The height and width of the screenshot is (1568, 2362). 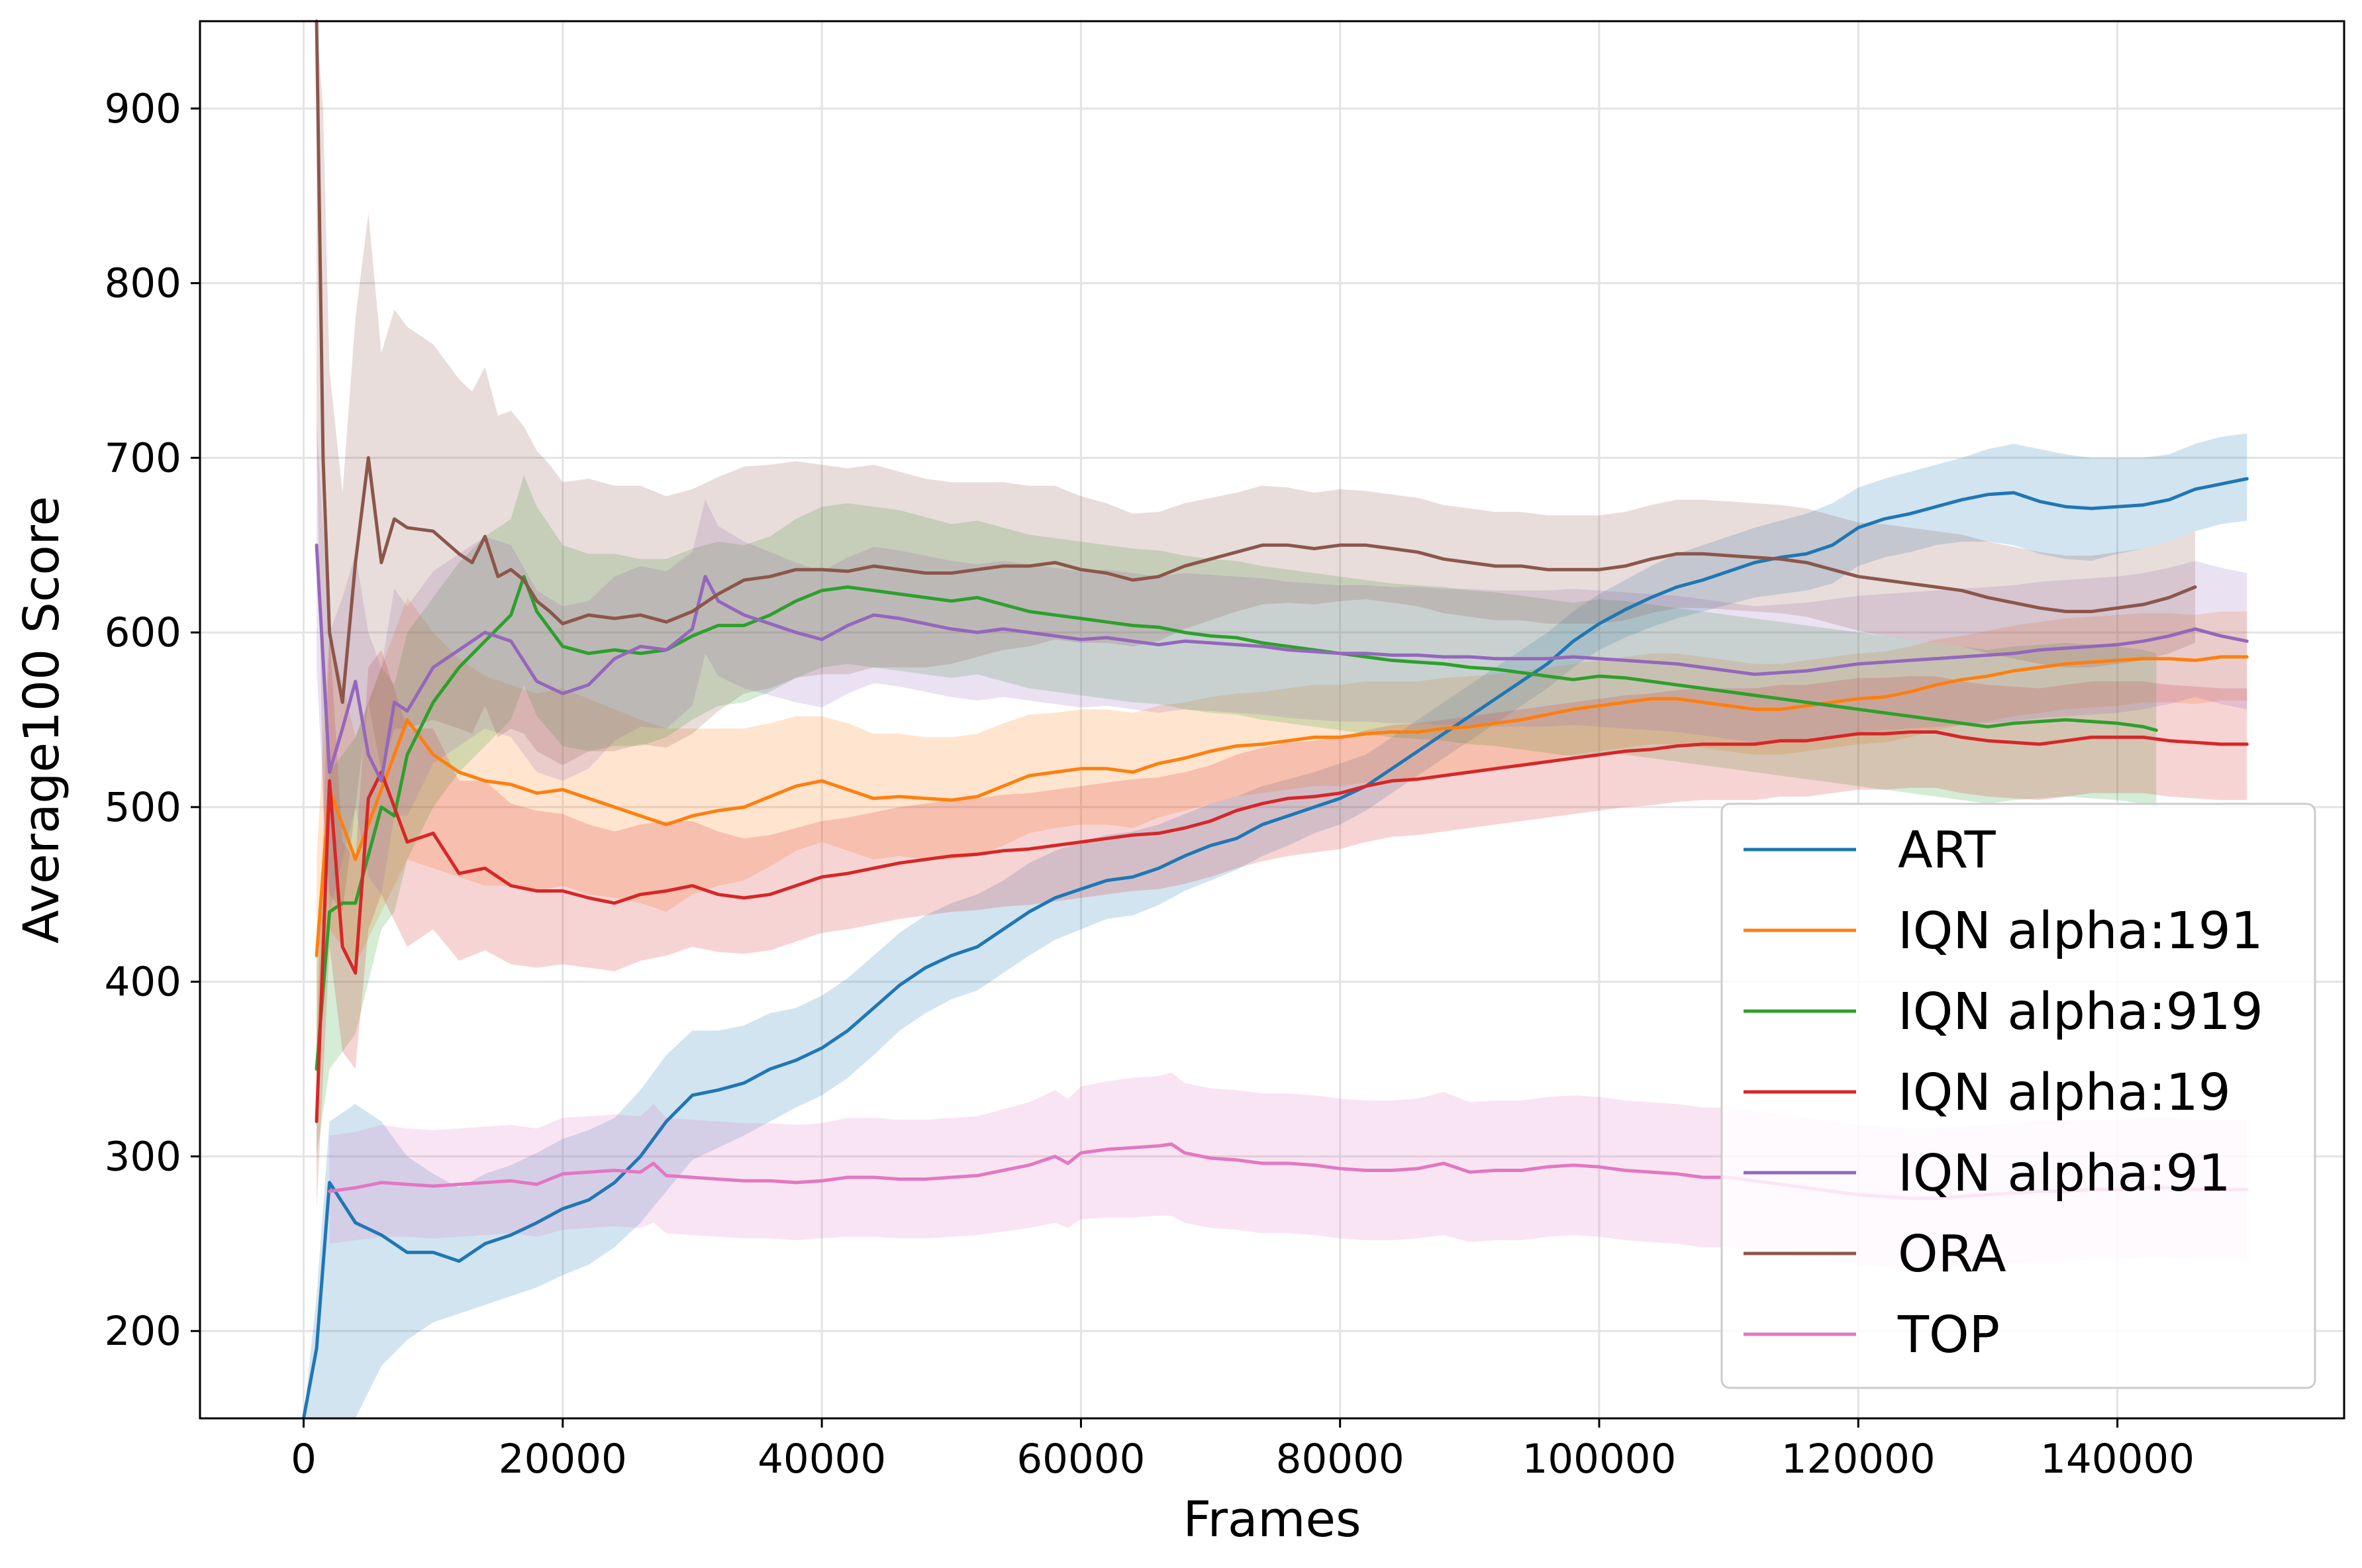 I want to click on y-axis-ticks: 200 300 400 500 600 700 800 900, so click(x=153, y=720).